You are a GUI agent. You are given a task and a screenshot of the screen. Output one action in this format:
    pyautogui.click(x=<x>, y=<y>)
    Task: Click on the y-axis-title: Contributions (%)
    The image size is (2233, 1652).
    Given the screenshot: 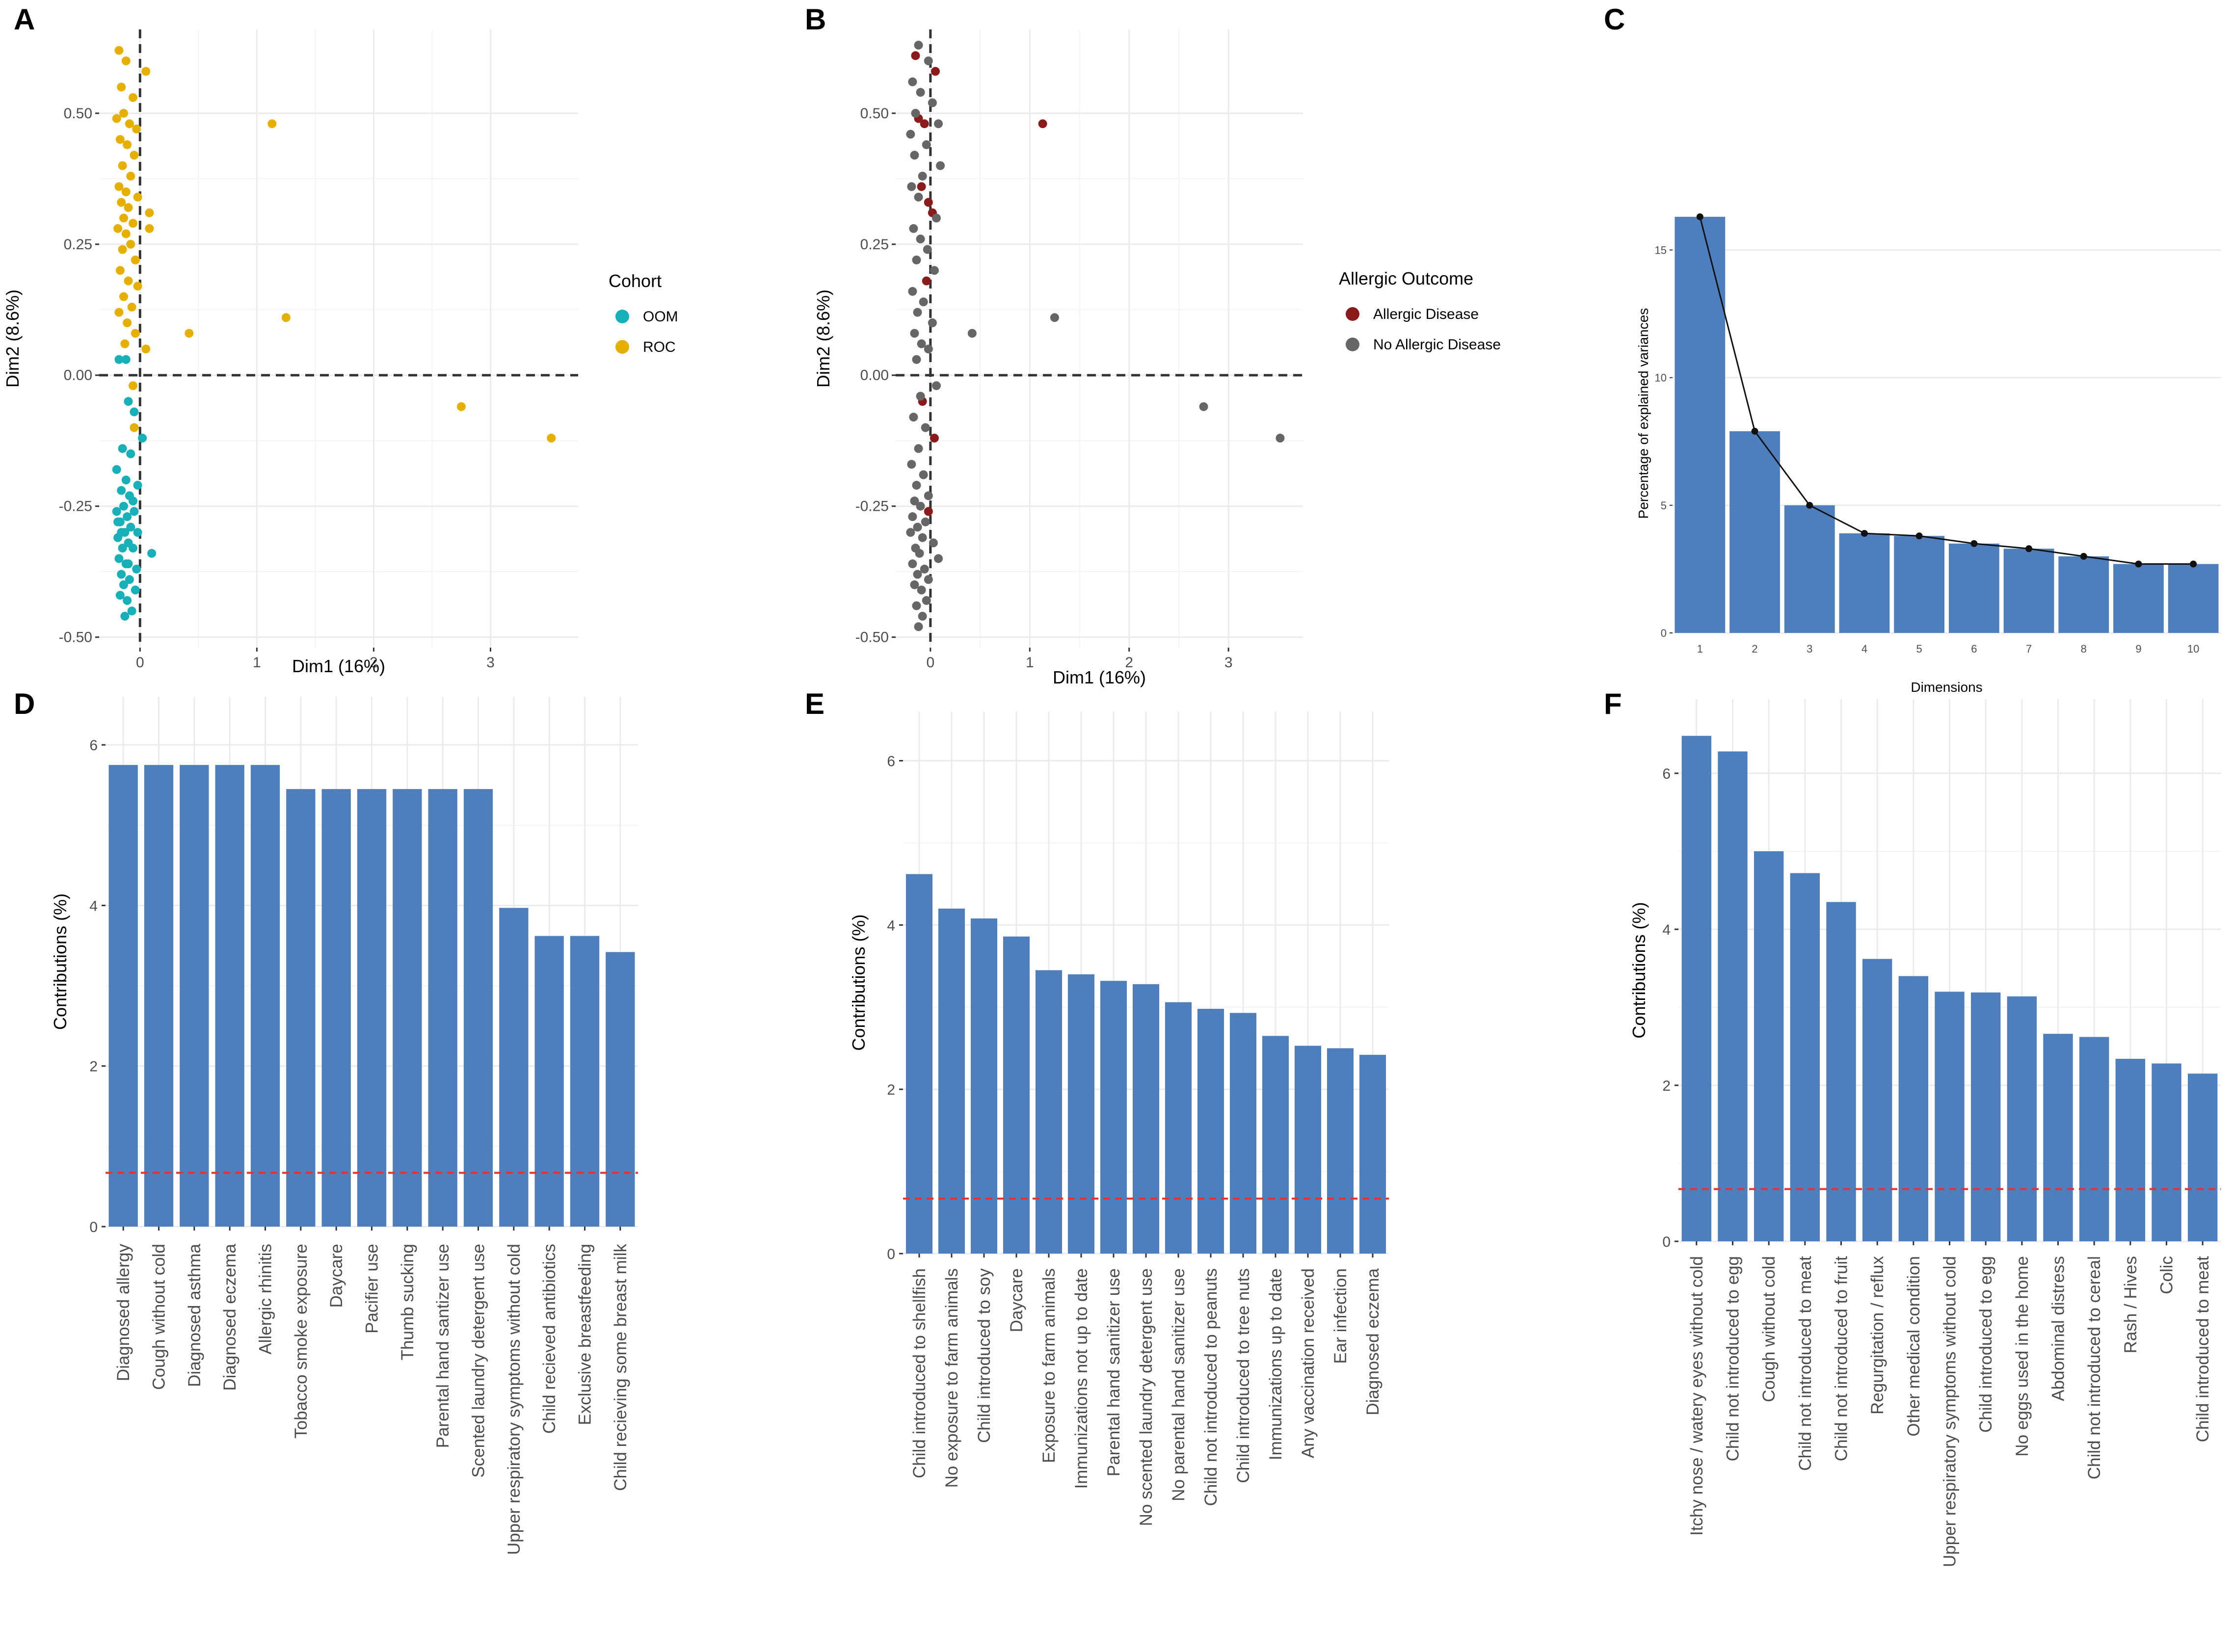 What is the action you would take?
    pyautogui.click(x=60, y=962)
    